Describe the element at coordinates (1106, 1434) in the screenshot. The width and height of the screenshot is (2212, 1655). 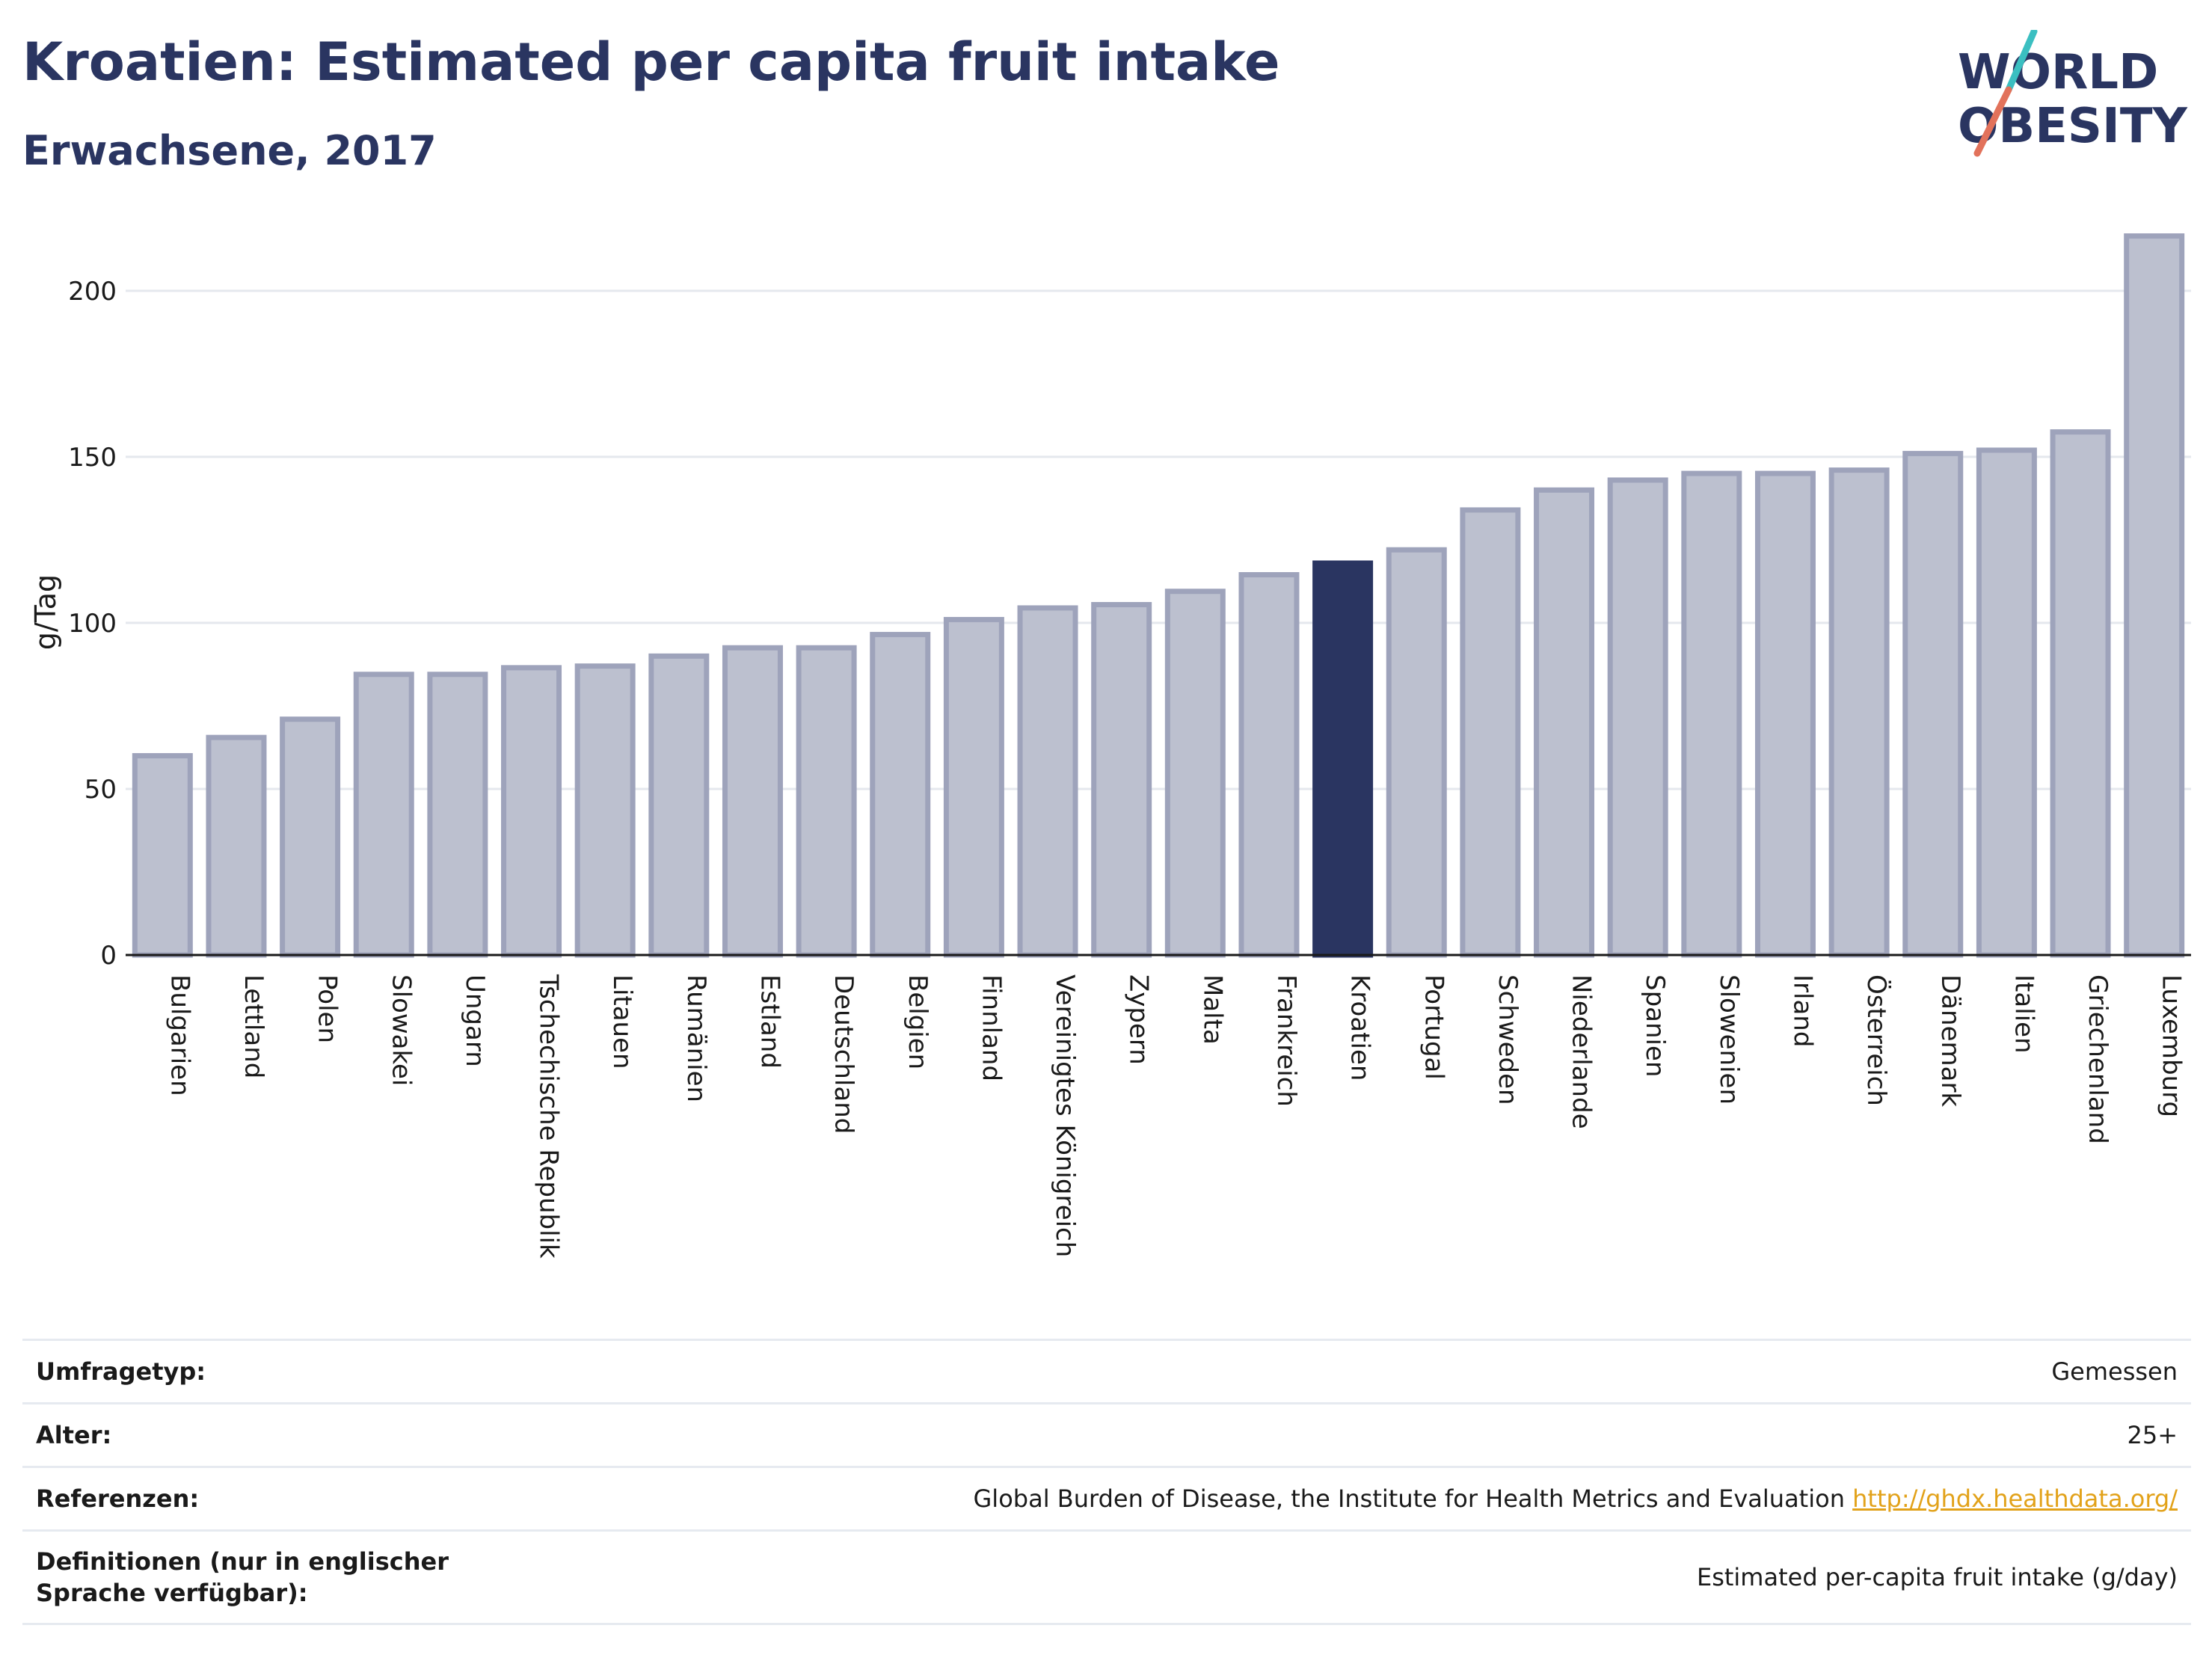
I see `meta-row: Alter: 25+` at that location.